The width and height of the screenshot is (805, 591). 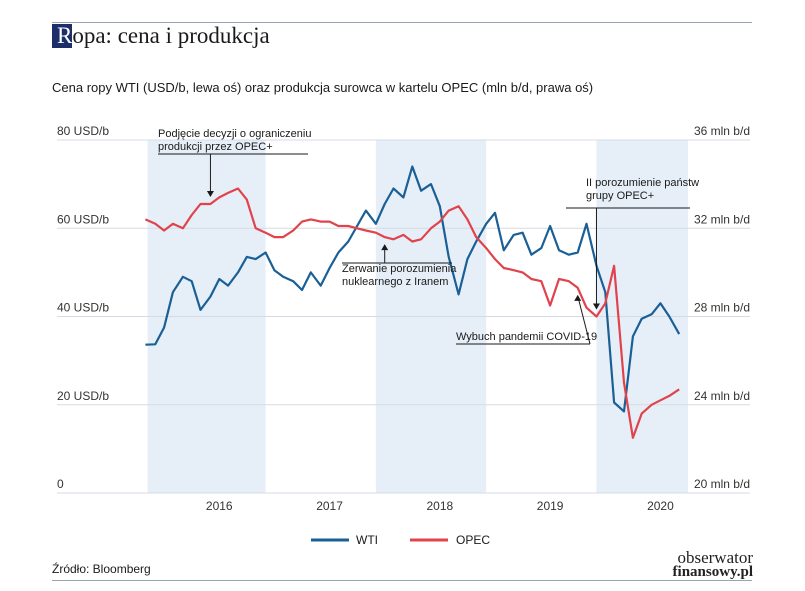 I want to click on annotation-text: nuklearnego z Iranem, so click(x=395, y=282).